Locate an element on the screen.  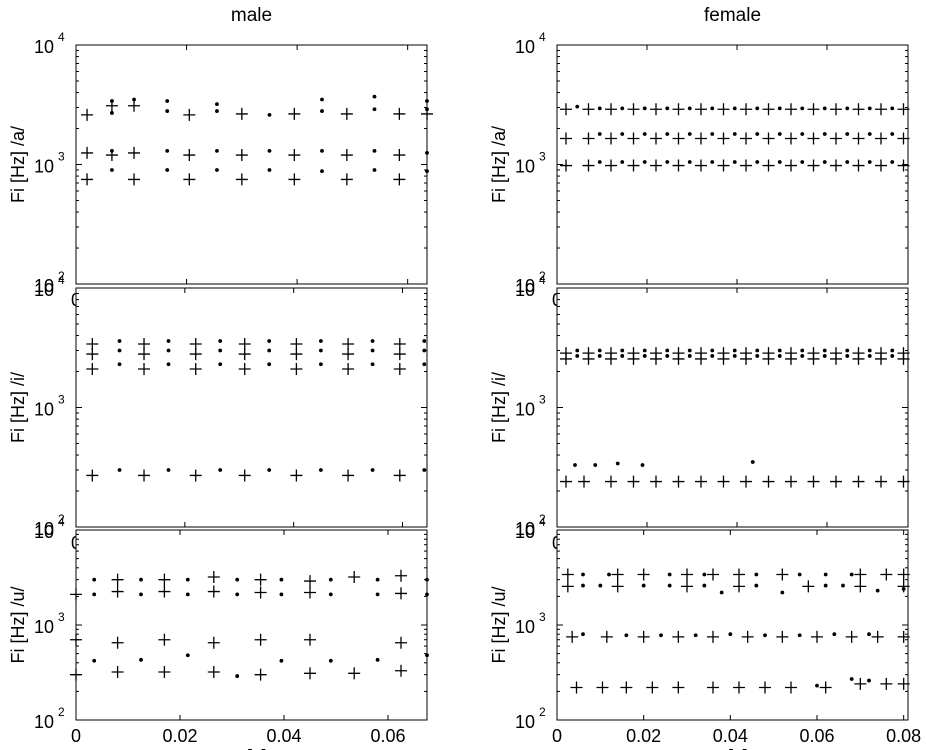
chart-title: male is located at coordinates (251, 15).